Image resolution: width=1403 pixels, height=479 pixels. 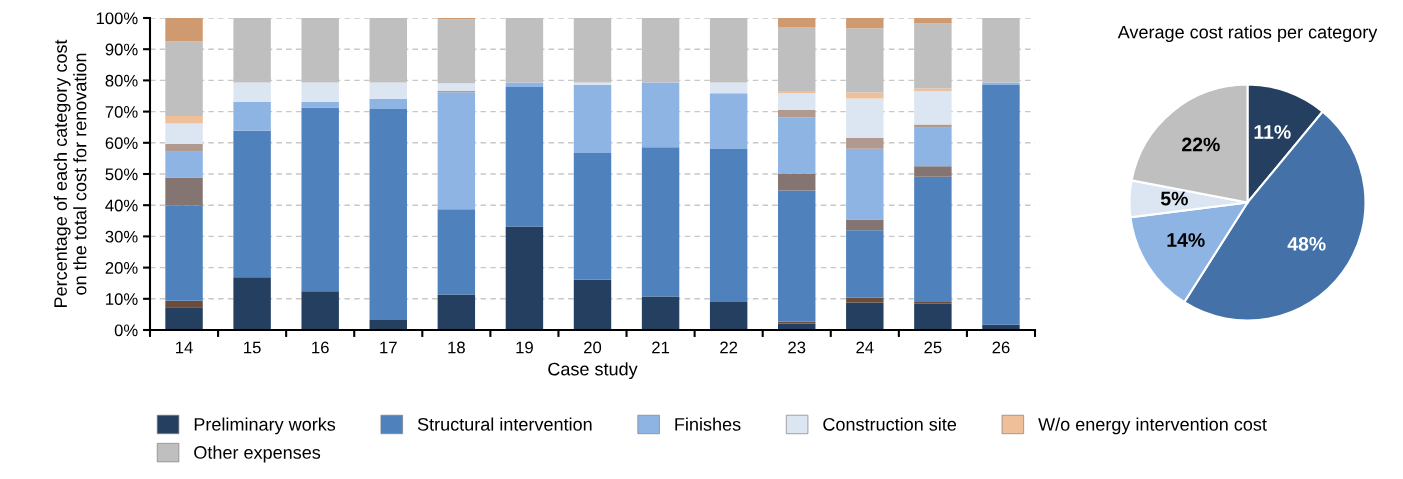 What do you see at coordinates (121, 236) in the screenshot?
I see `y-tick-label: 30%` at bounding box center [121, 236].